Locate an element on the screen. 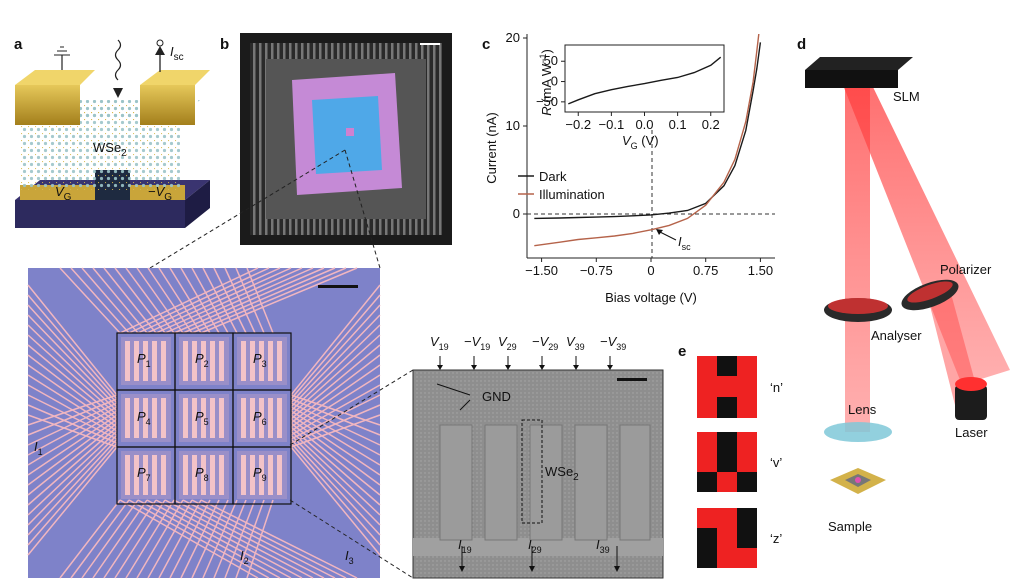 This screenshot has height=588, width=1024. inset-frame is located at coordinates (644, 78).